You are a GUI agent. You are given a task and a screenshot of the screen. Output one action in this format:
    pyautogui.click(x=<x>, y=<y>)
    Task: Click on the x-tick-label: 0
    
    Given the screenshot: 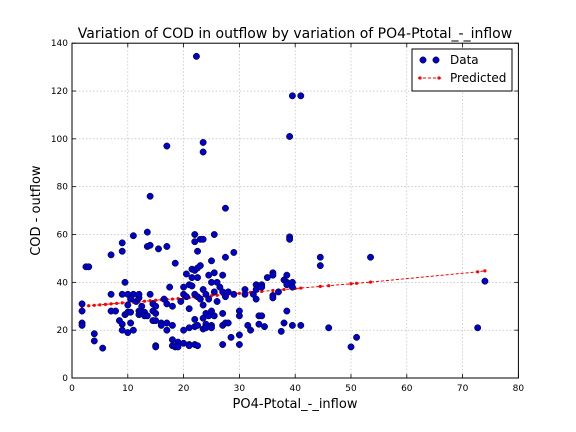 What is the action you would take?
    pyautogui.click(x=72, y=389)
    